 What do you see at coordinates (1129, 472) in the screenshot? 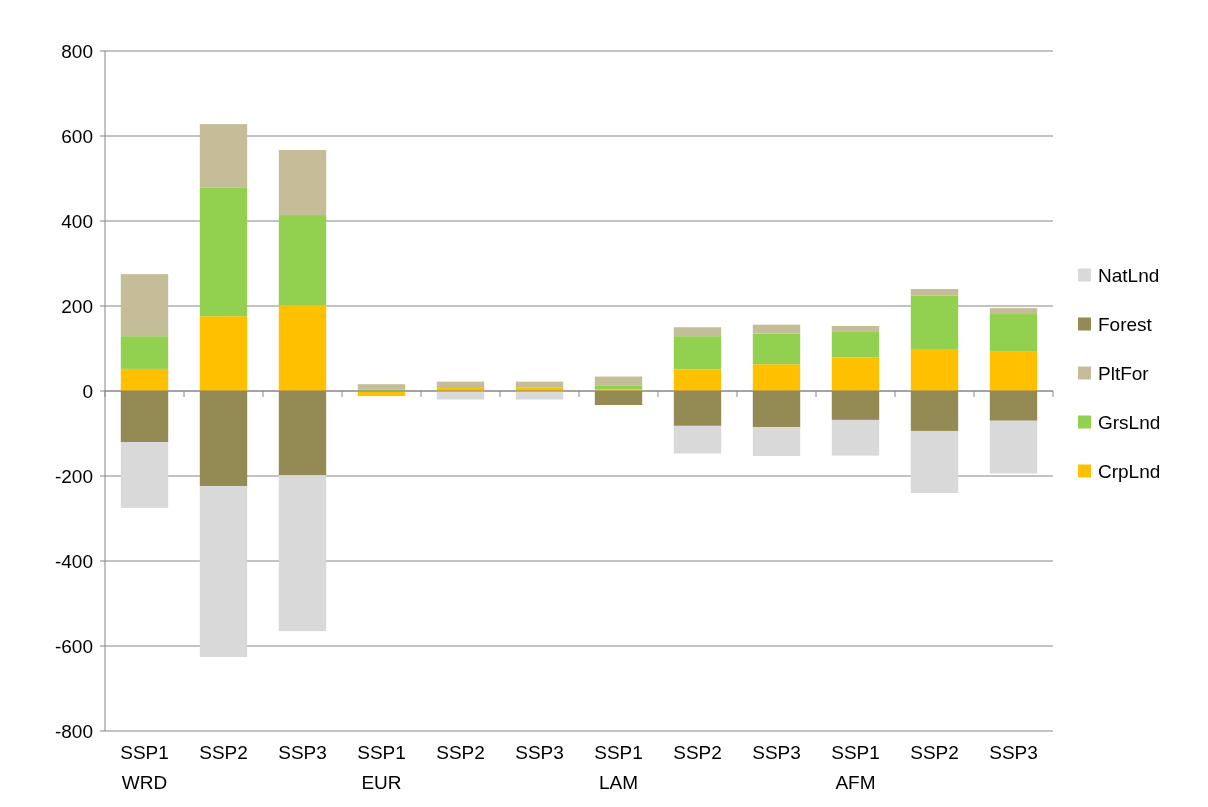
I see `legend-label: CrpLnd` at bounding box center [1129, 472].